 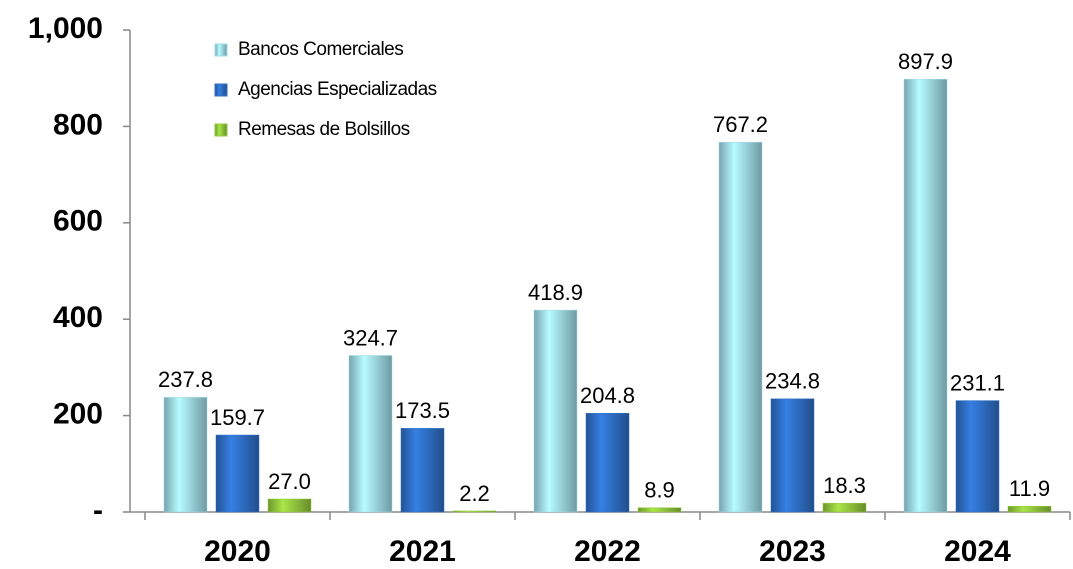 I want to click on value-label: 27.0, so click(x=289, y=481).